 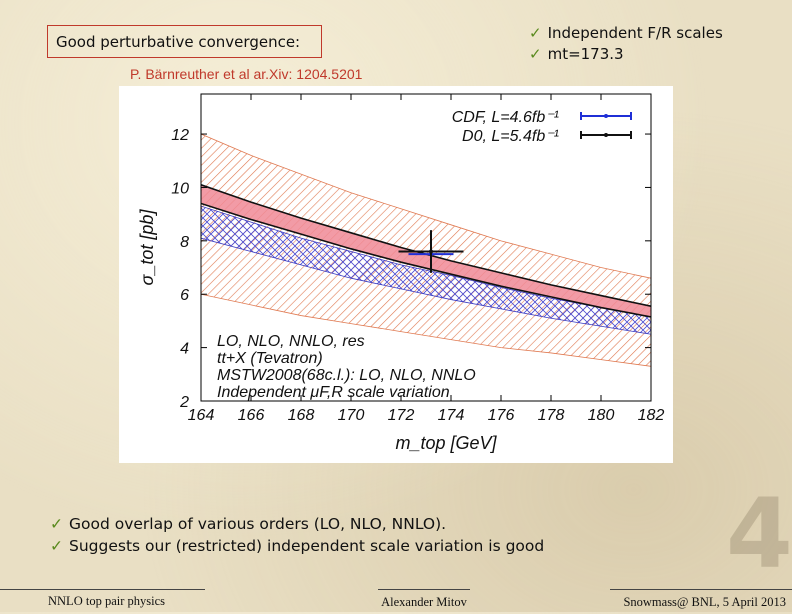 I want to click on x-tick-label: 180, so click(x=601, y=415).